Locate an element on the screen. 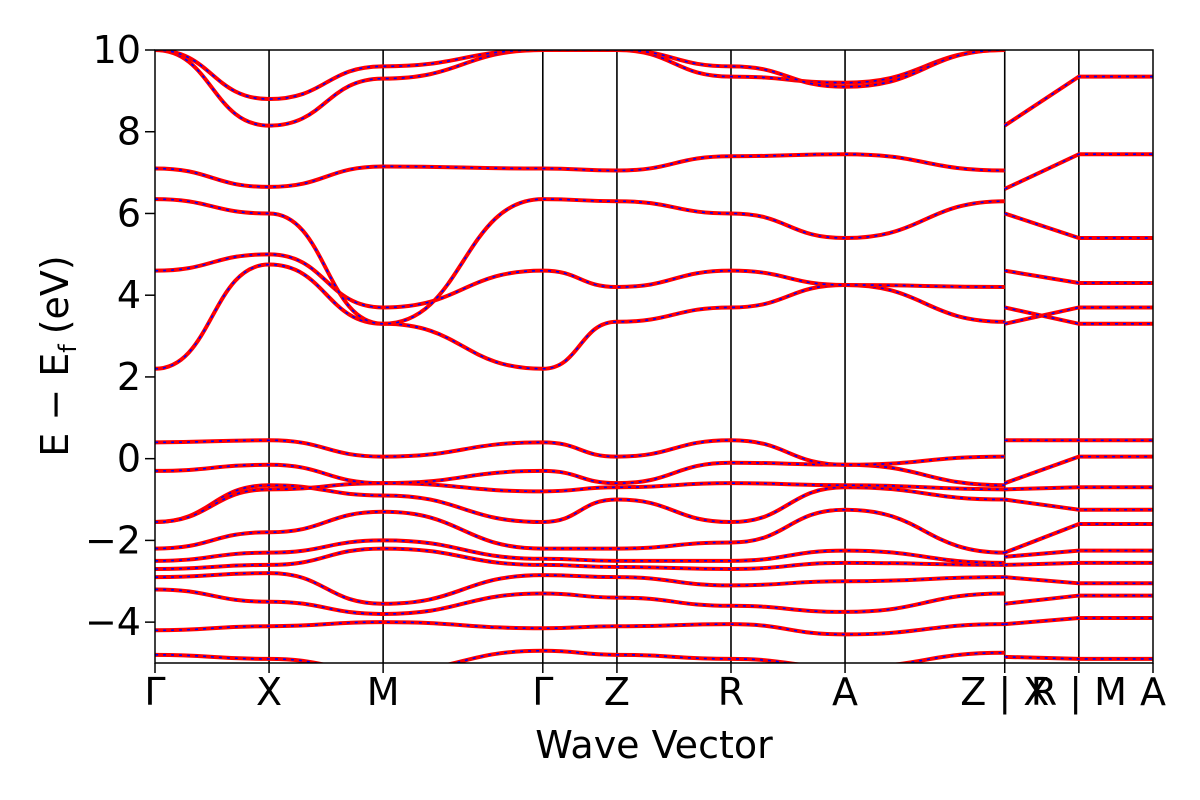 This screenshot has width=1200, height=800. y-ticks: −4 −2 0 2 4 6 8 10 is located at coordinates (120, 336).